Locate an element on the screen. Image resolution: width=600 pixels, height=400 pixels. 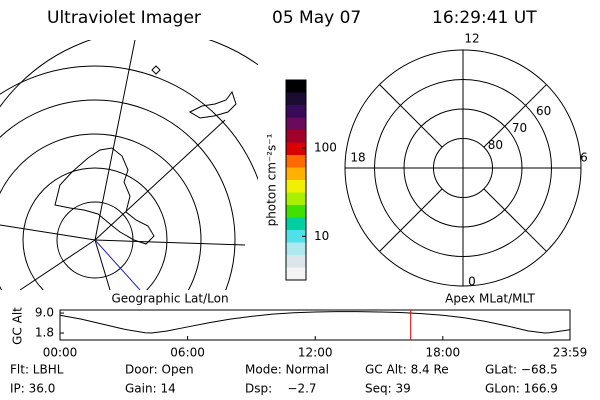
x-tick-label: 00:00 is located at coordinates (60, 353).